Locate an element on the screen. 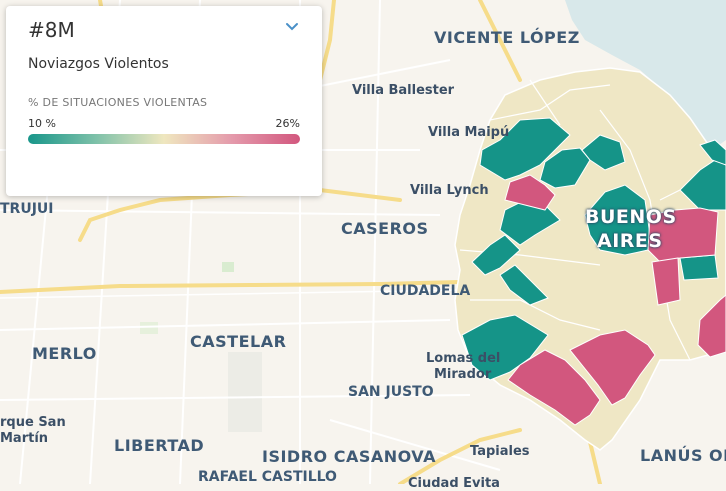 This screenshot has width=726, height=491. comuna-teal-mid2 is located at coordinates (496, 255).